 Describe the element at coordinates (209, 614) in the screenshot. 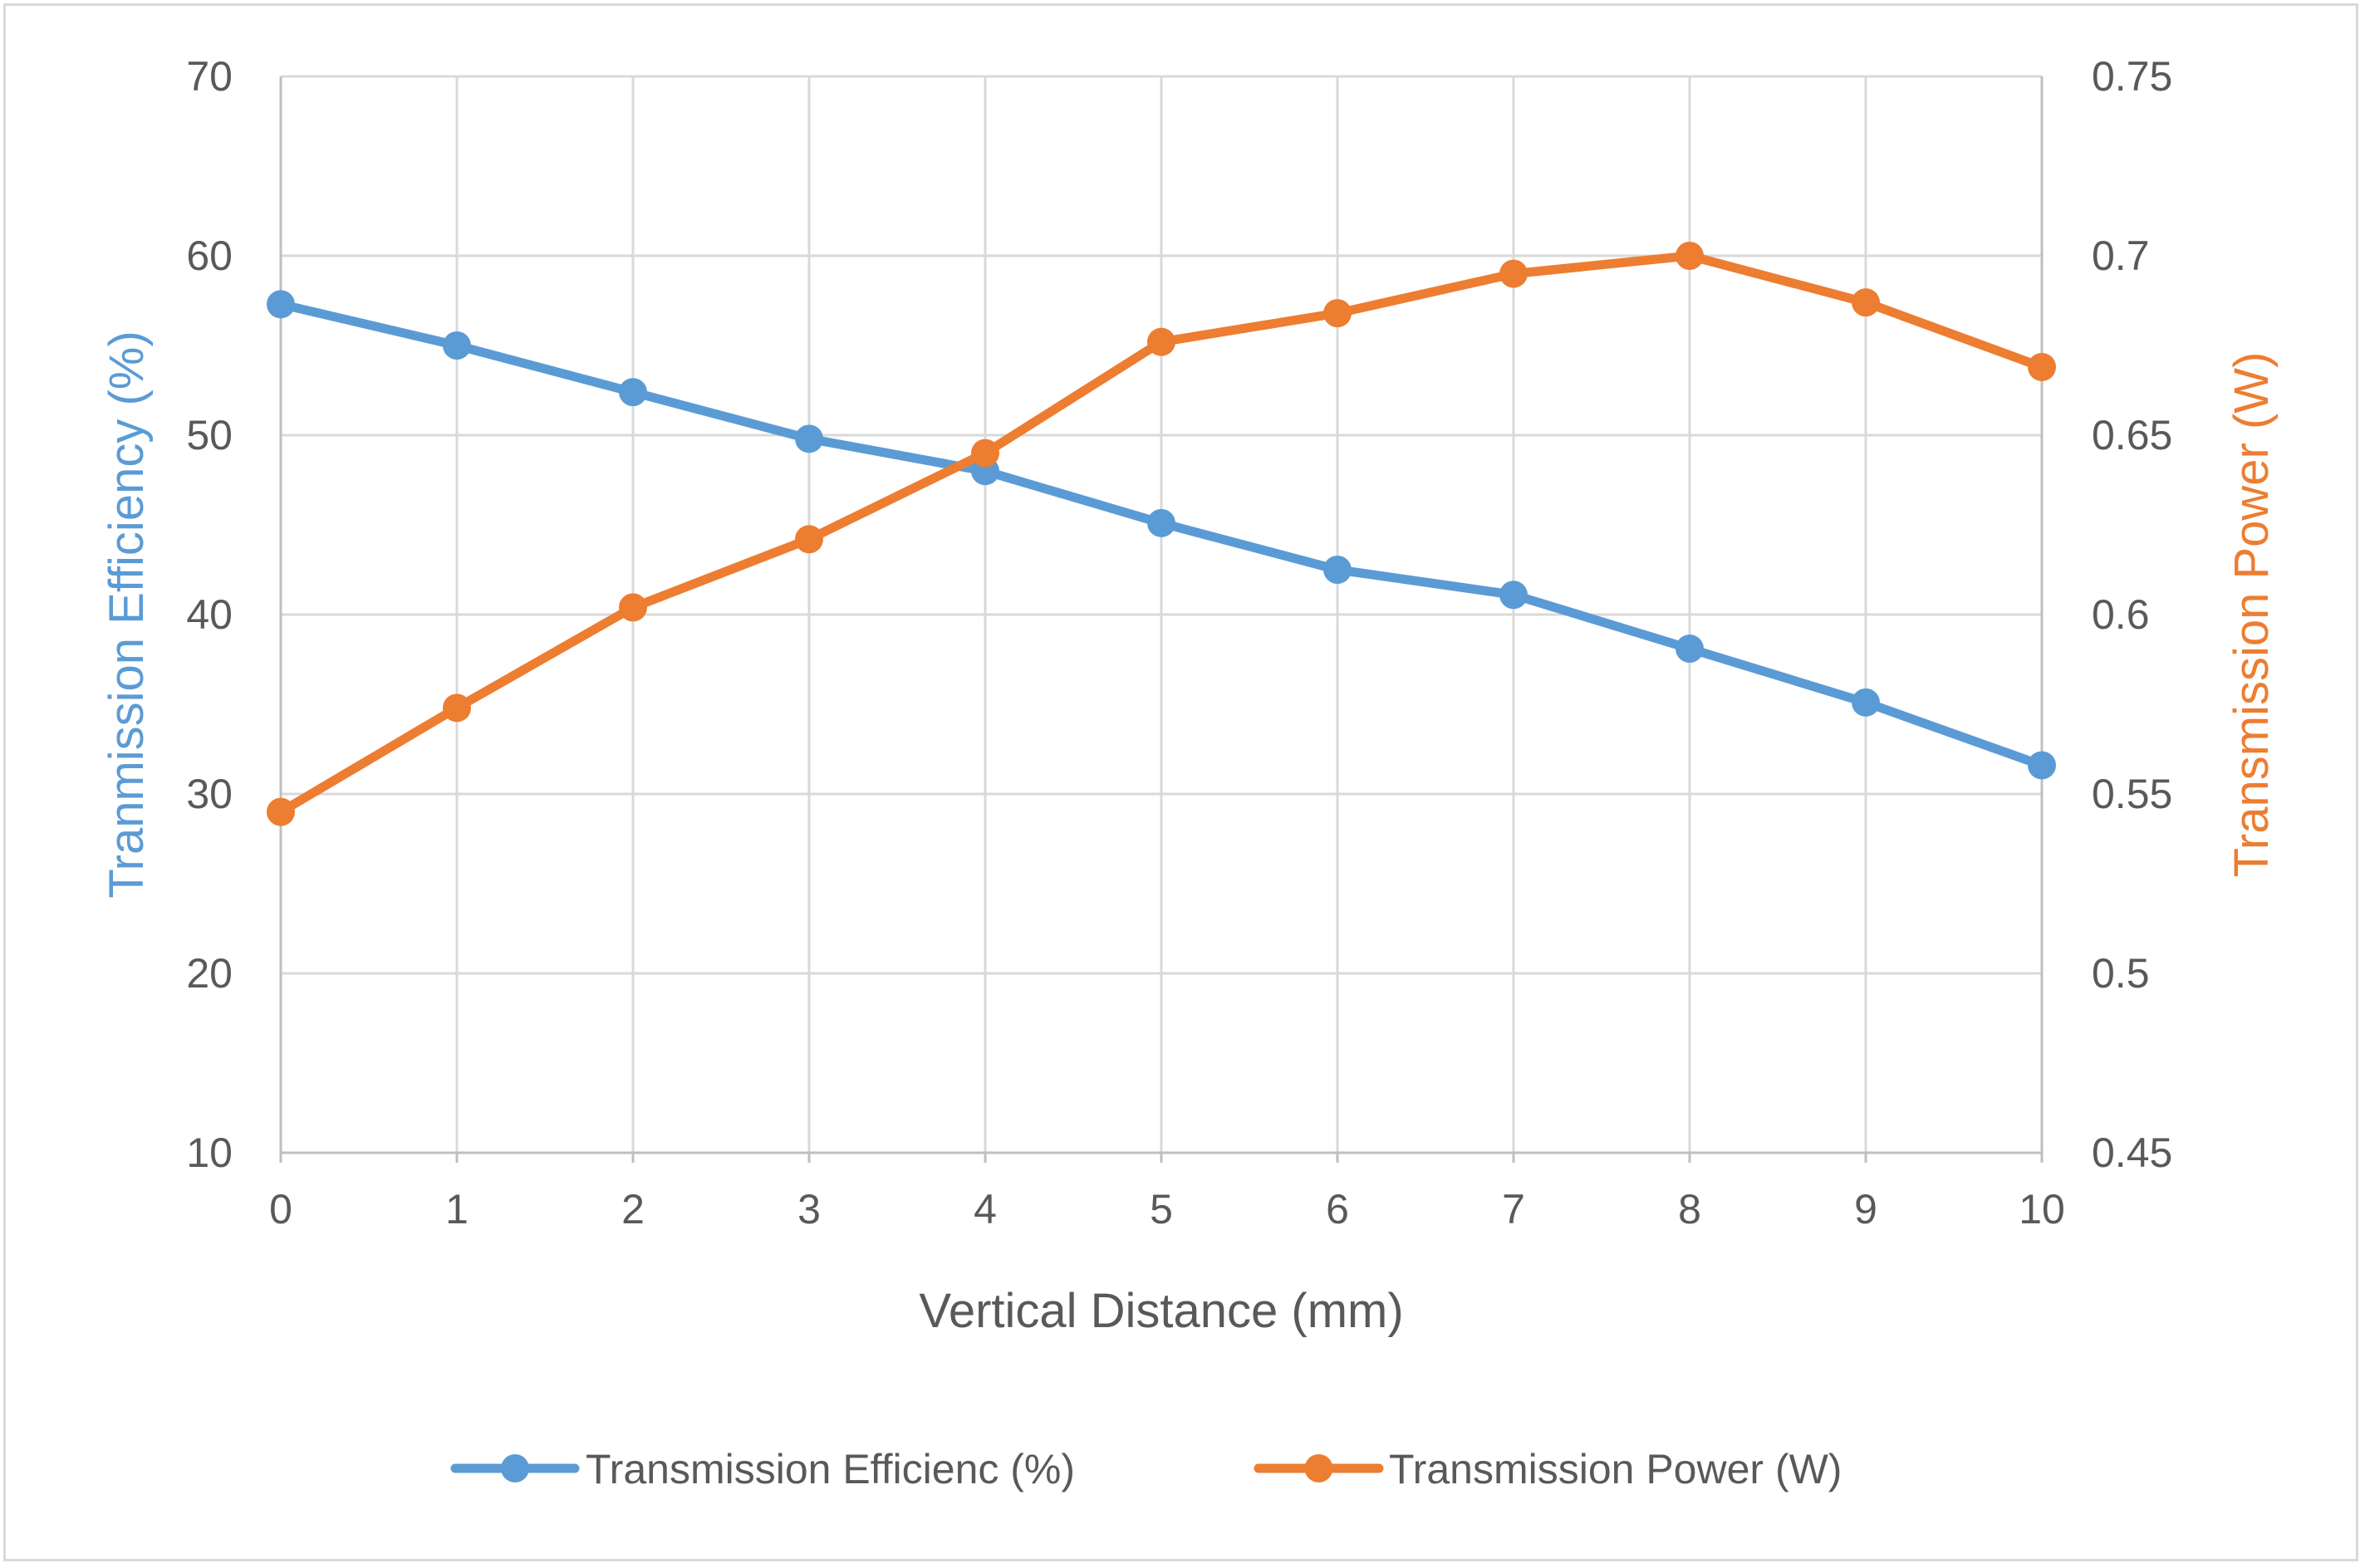

I see `y-left-tick-label: 40` at that location.